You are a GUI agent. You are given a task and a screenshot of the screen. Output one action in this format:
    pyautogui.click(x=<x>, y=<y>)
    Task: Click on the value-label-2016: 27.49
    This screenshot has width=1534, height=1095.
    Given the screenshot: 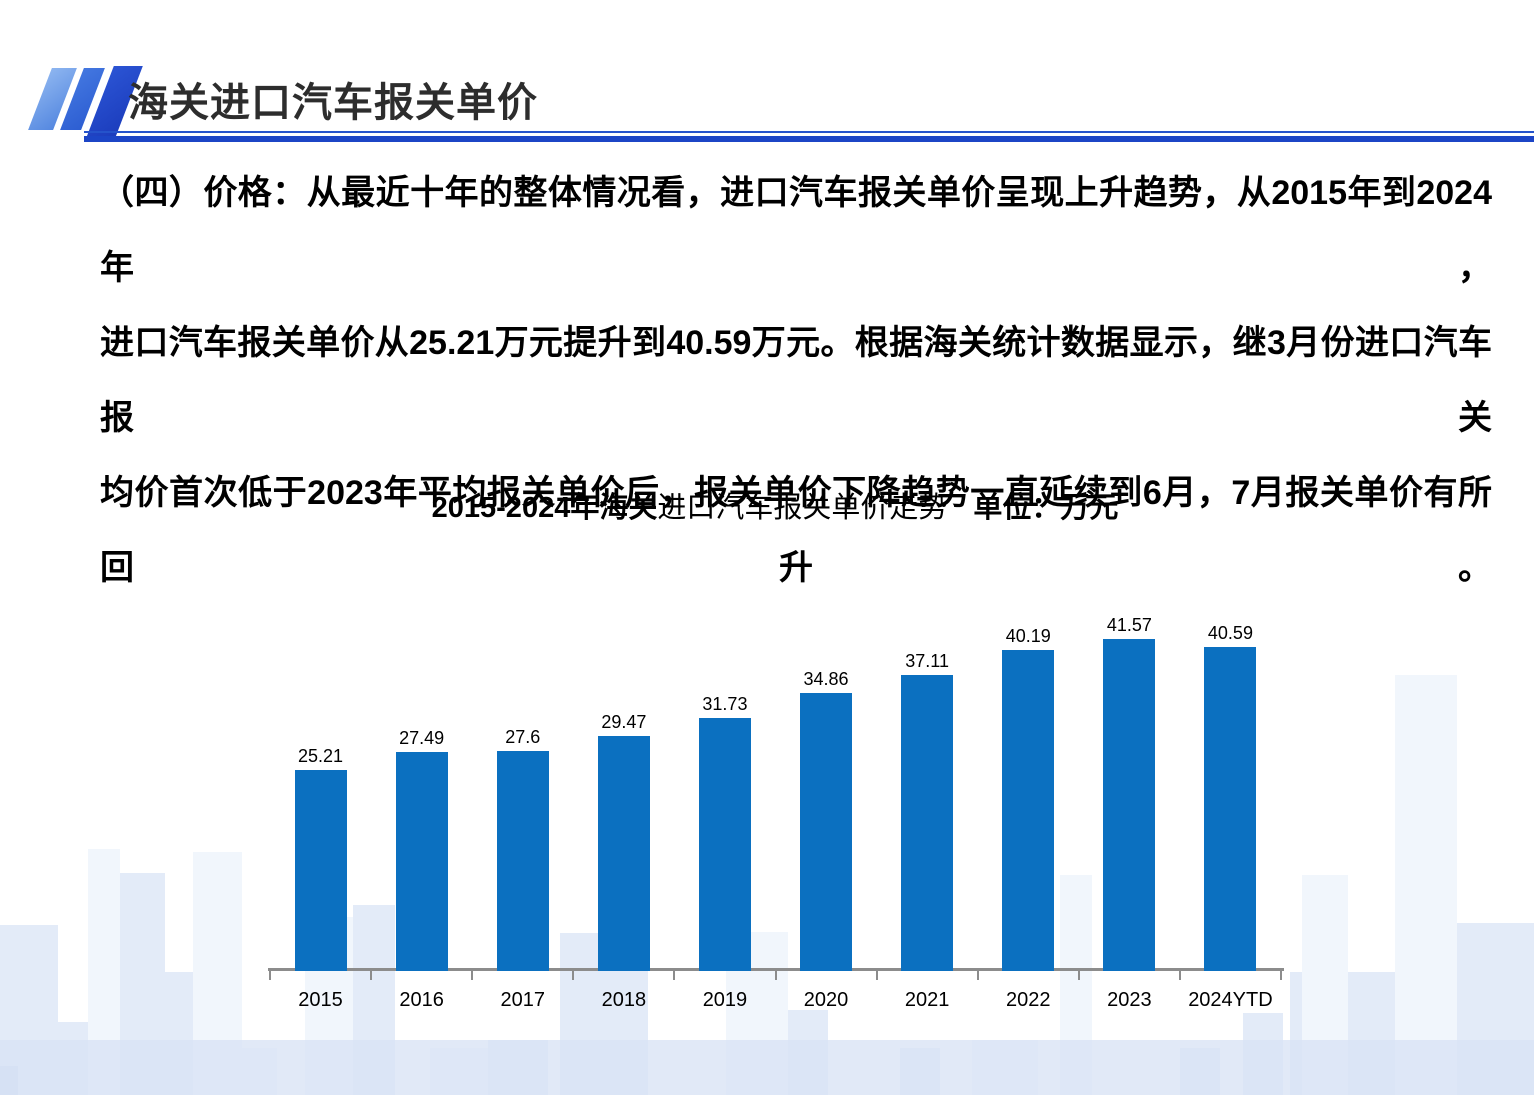 What is the action you would take?
    pyautogui.click(x=422, y=738)
    